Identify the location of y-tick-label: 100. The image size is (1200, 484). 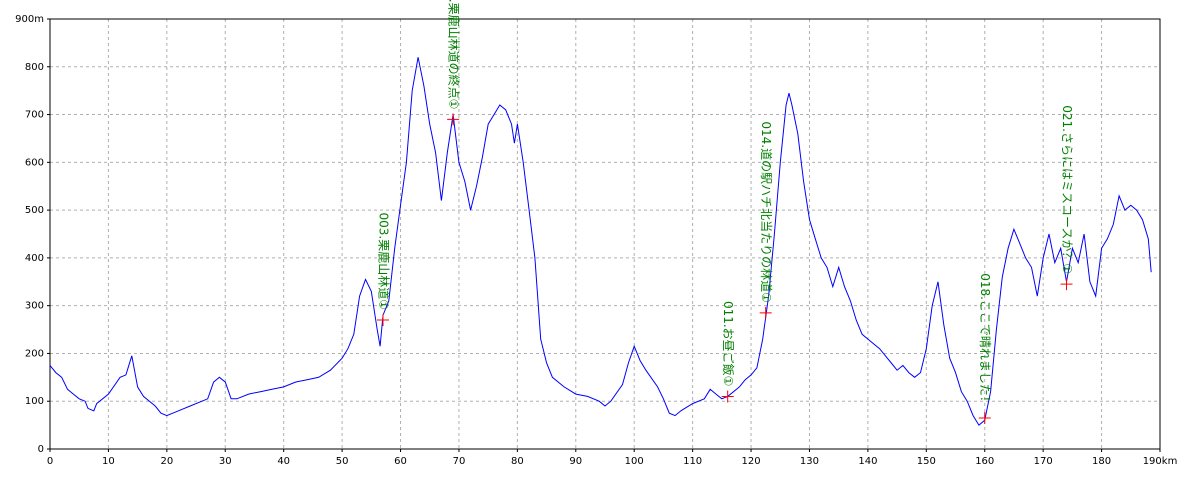
(34, 401).